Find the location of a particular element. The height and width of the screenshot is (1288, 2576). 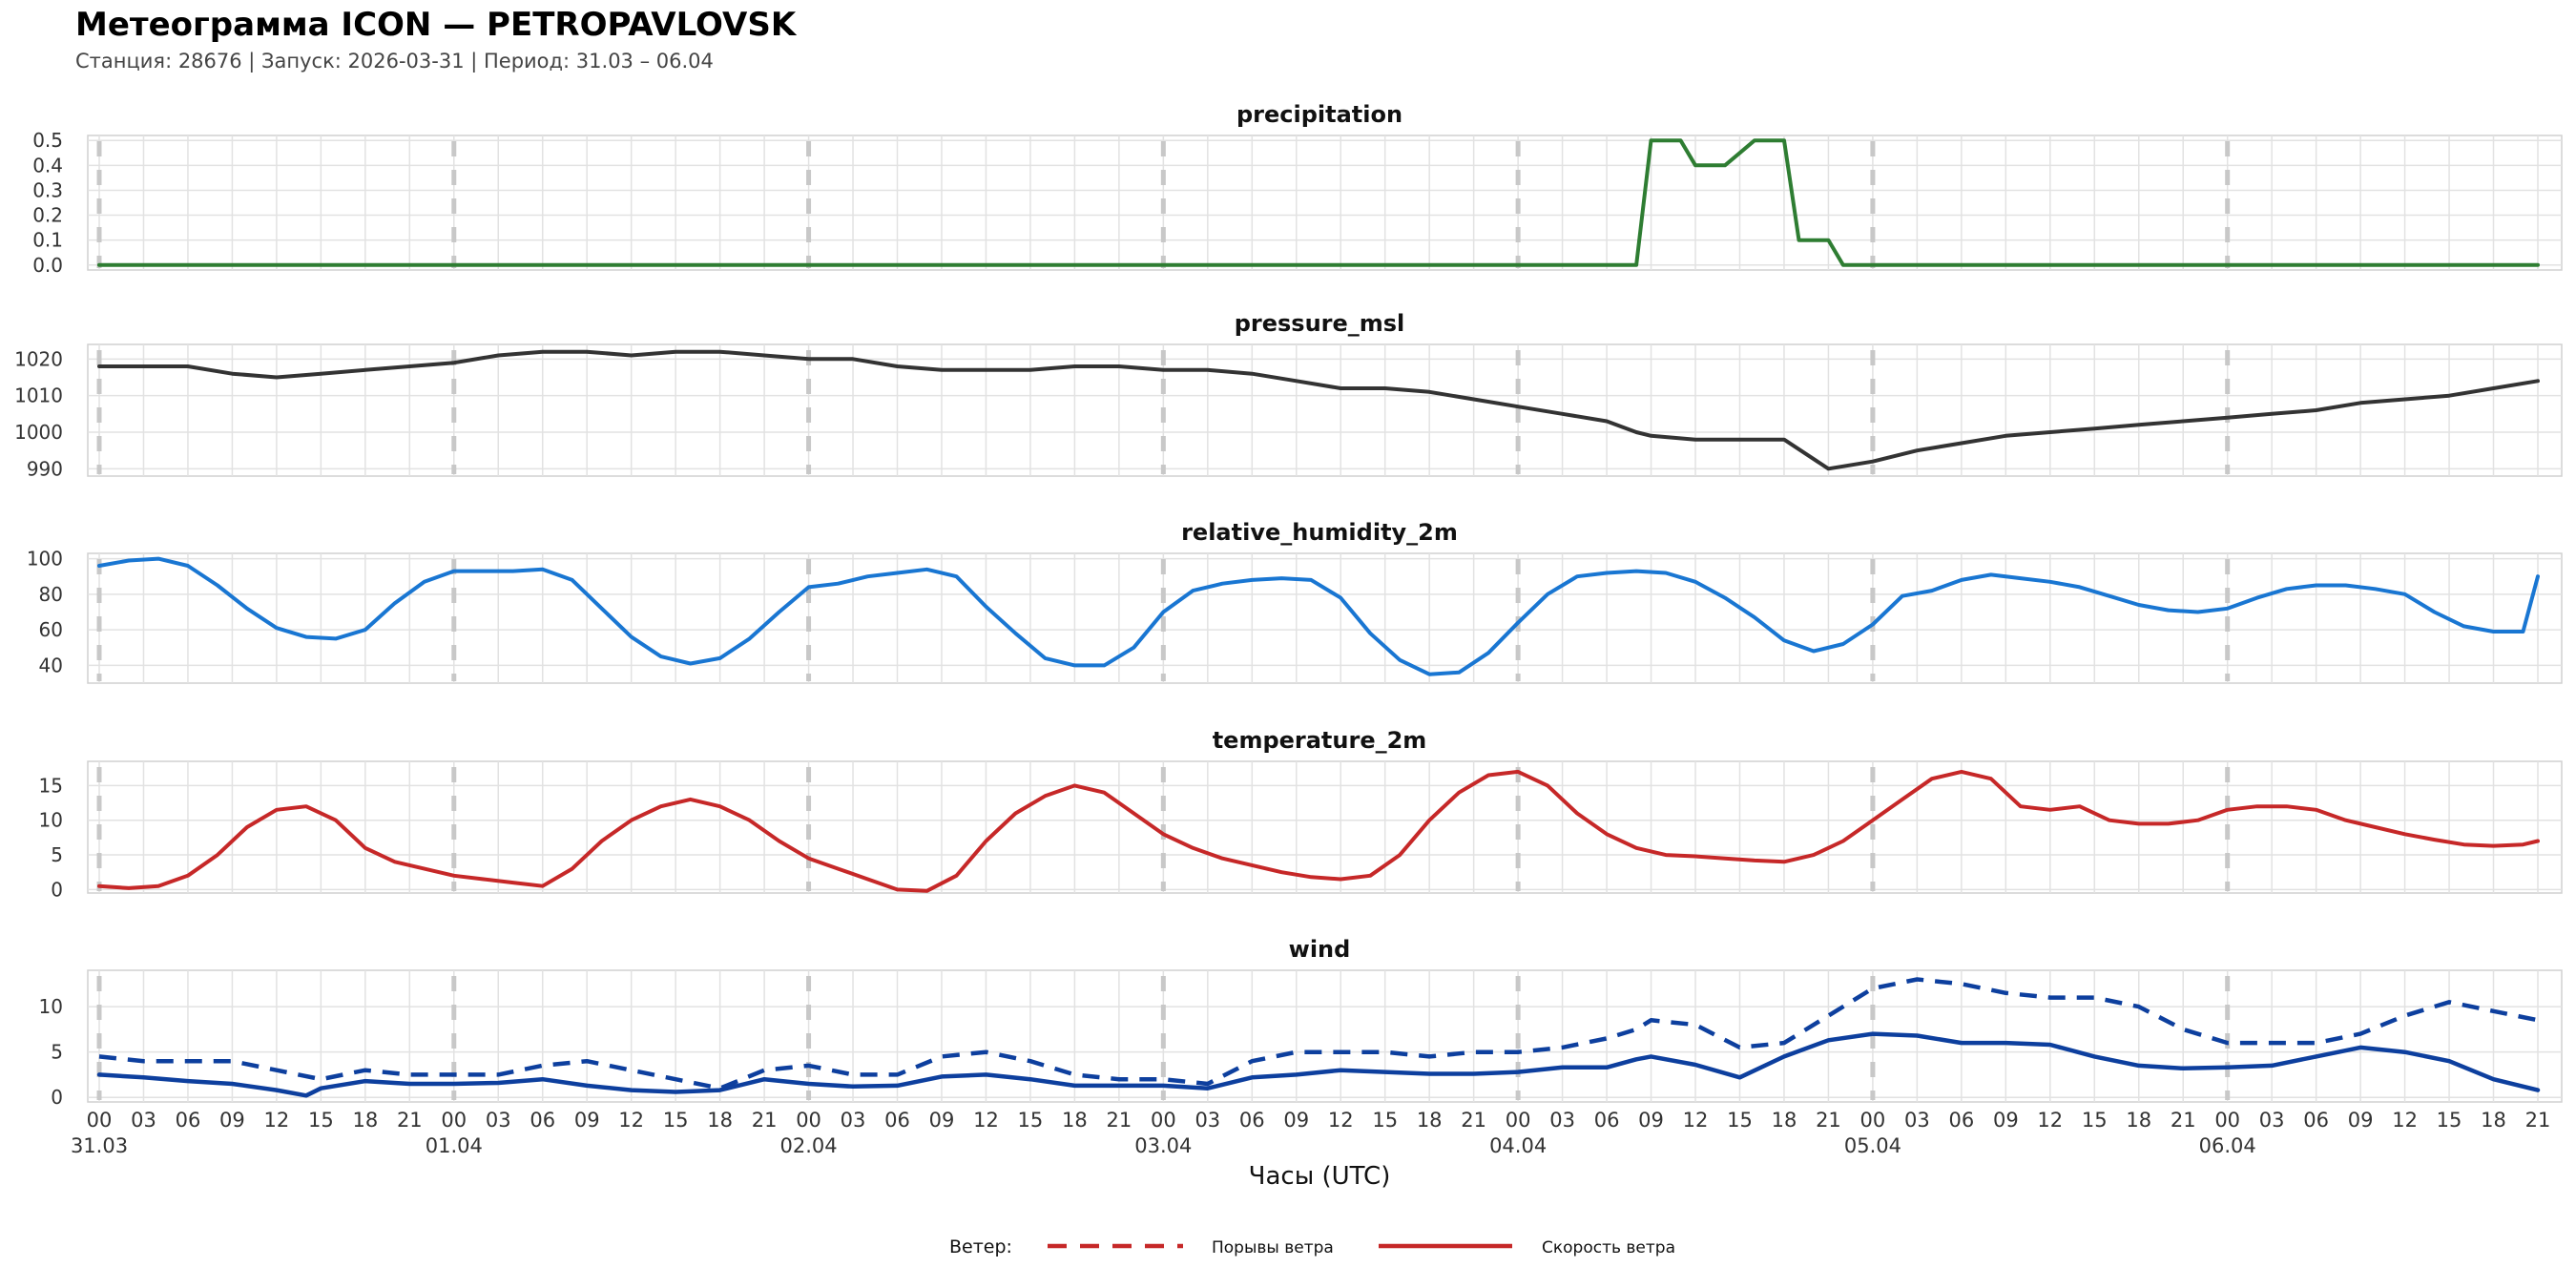

panel-frame-pressure_msl is located at coordinates (1325, 410).